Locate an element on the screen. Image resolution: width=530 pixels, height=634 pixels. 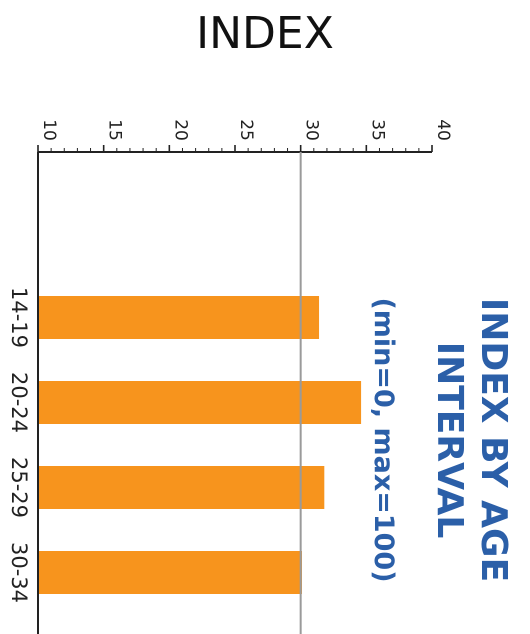
tick-label: 35 is located at coordinates (377, 130).